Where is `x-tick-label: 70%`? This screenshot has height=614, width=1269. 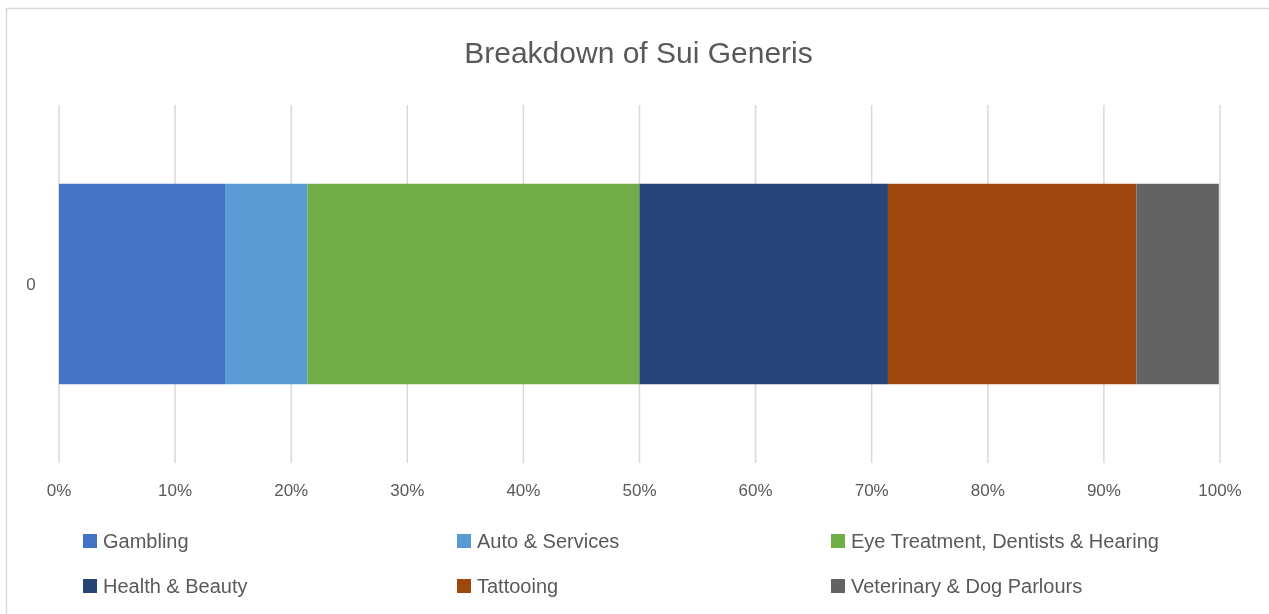
x-tick-label: 70% is located at coordinates (871, 490).